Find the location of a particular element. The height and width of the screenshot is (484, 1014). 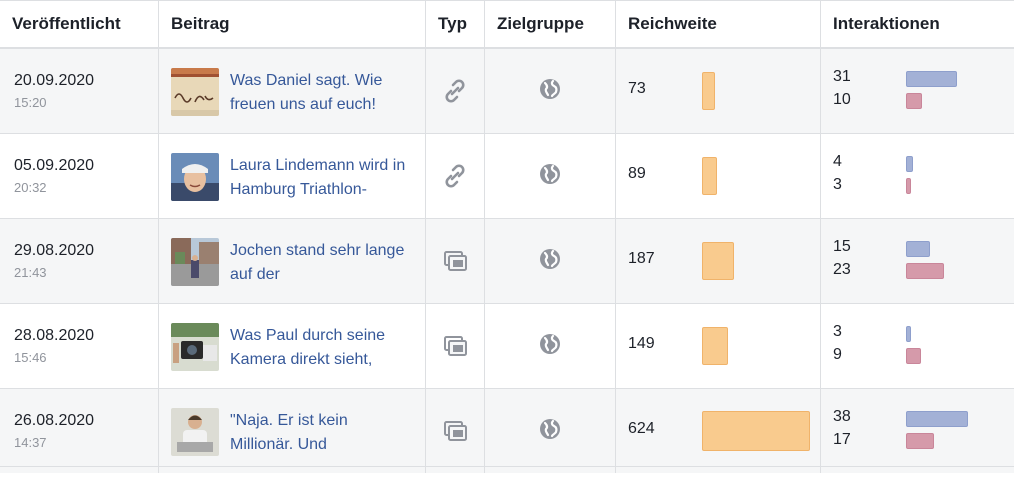

header-interactions: Interaktionen is located at coordinates (886, 23).